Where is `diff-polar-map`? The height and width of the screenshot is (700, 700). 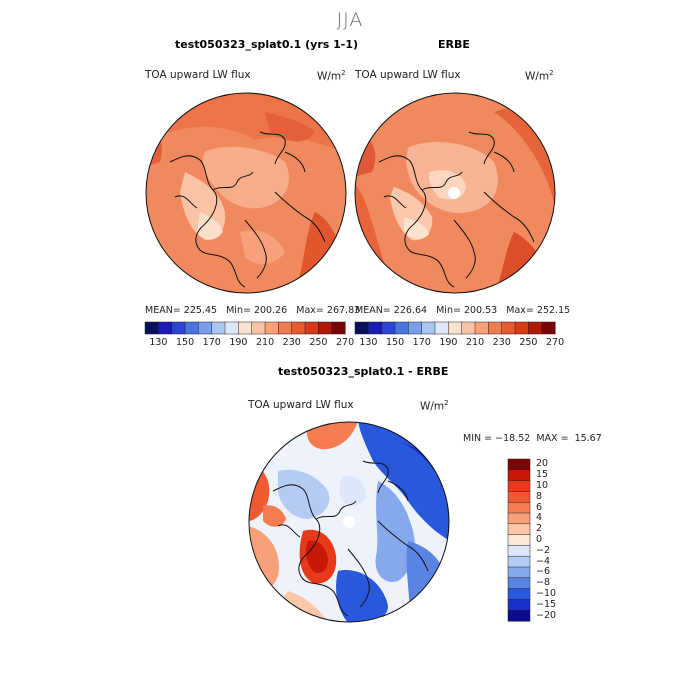 diff-polar-map is located at coordinates (349, 522).